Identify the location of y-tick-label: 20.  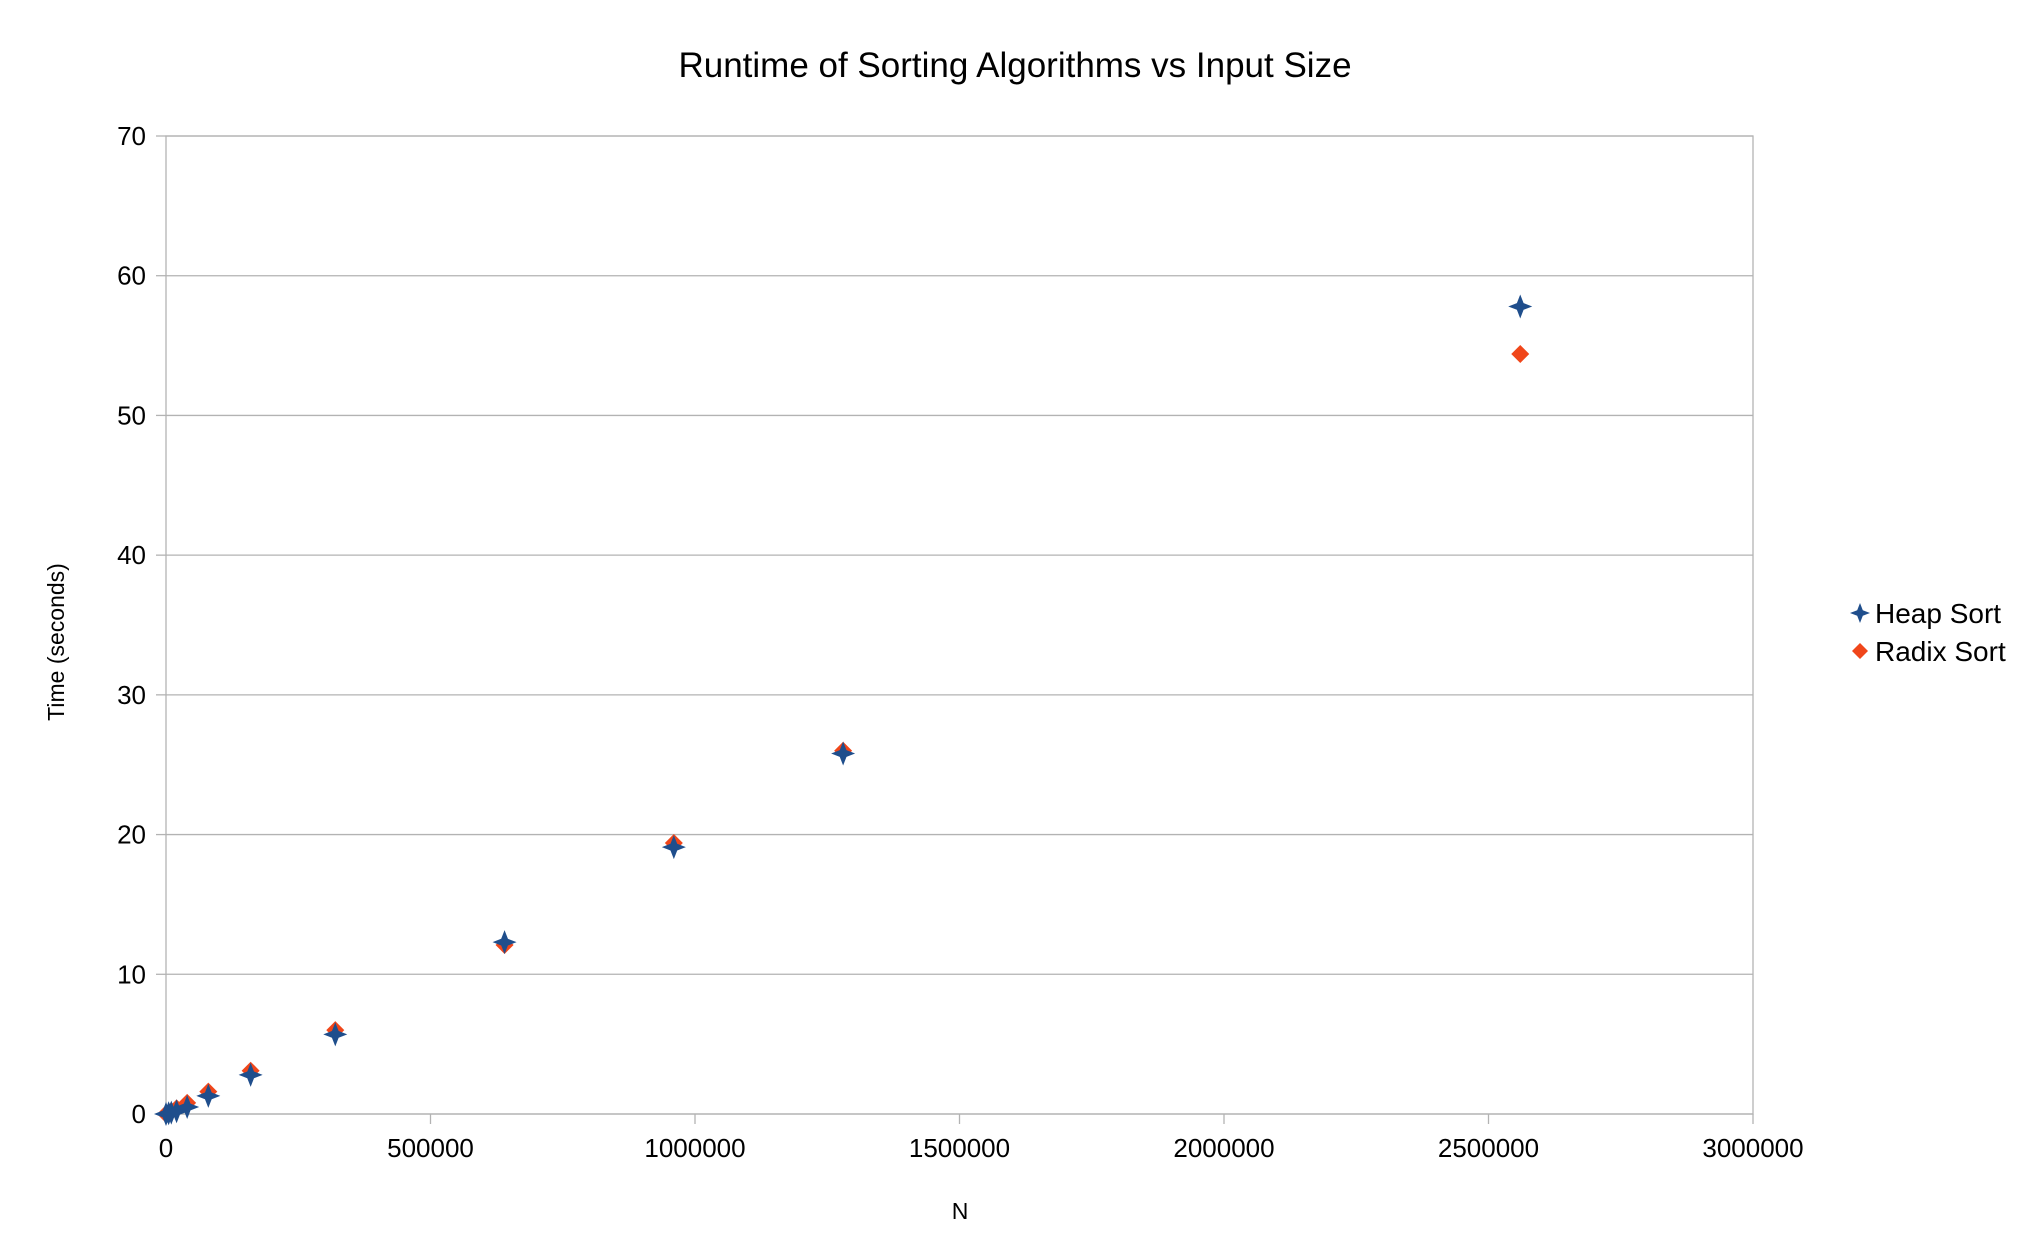
(131, 835).